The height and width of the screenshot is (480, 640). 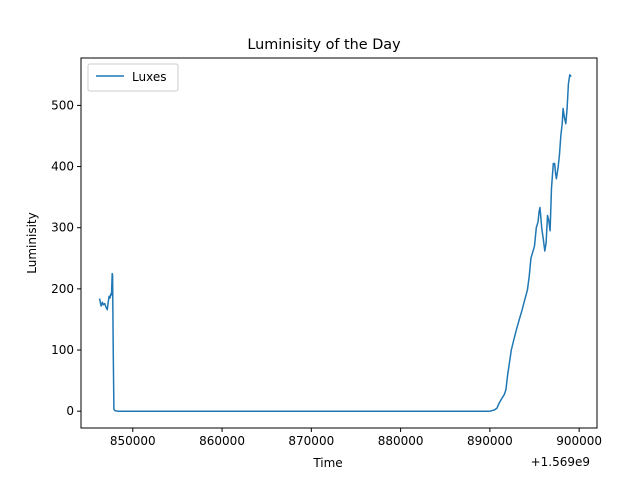 I want to click on chart-title: Luminisity of the Day, so click(x=324, y=45).